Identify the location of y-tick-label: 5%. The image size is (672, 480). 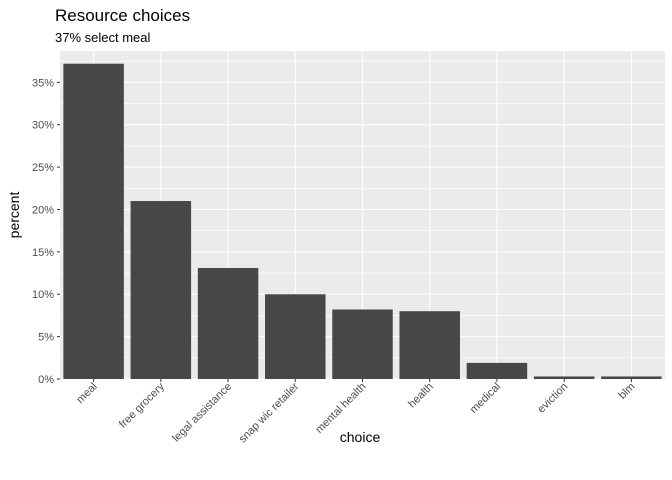
(46, 338).